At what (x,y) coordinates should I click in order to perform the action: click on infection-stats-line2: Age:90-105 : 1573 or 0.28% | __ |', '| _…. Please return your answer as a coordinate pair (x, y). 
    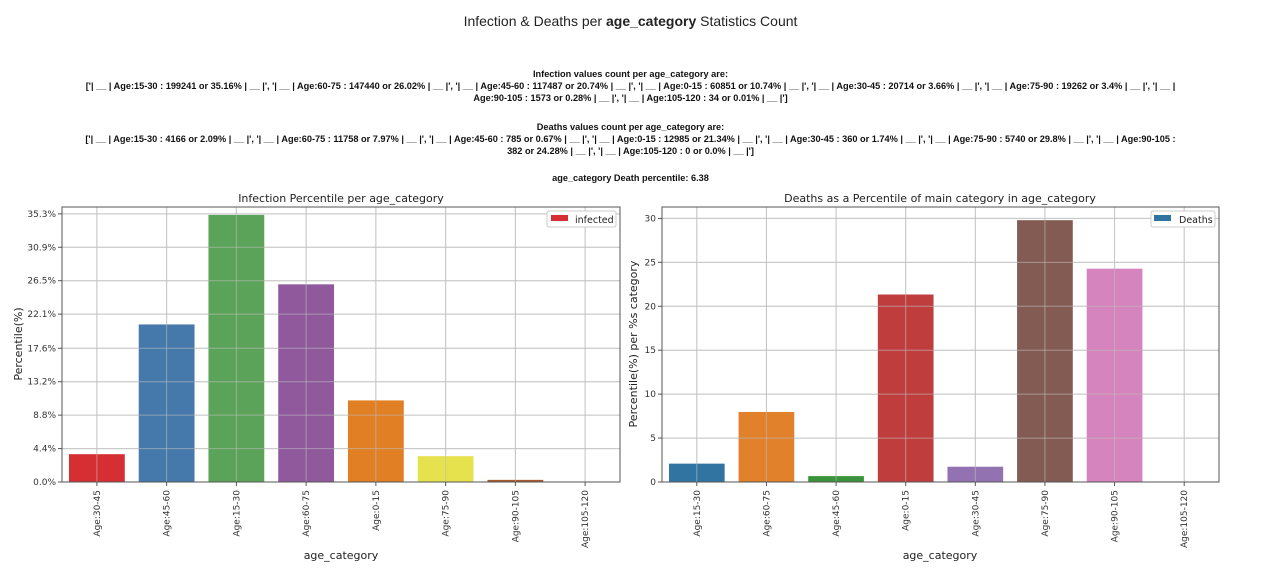
    Looking at the image, I should click on (630, 98).